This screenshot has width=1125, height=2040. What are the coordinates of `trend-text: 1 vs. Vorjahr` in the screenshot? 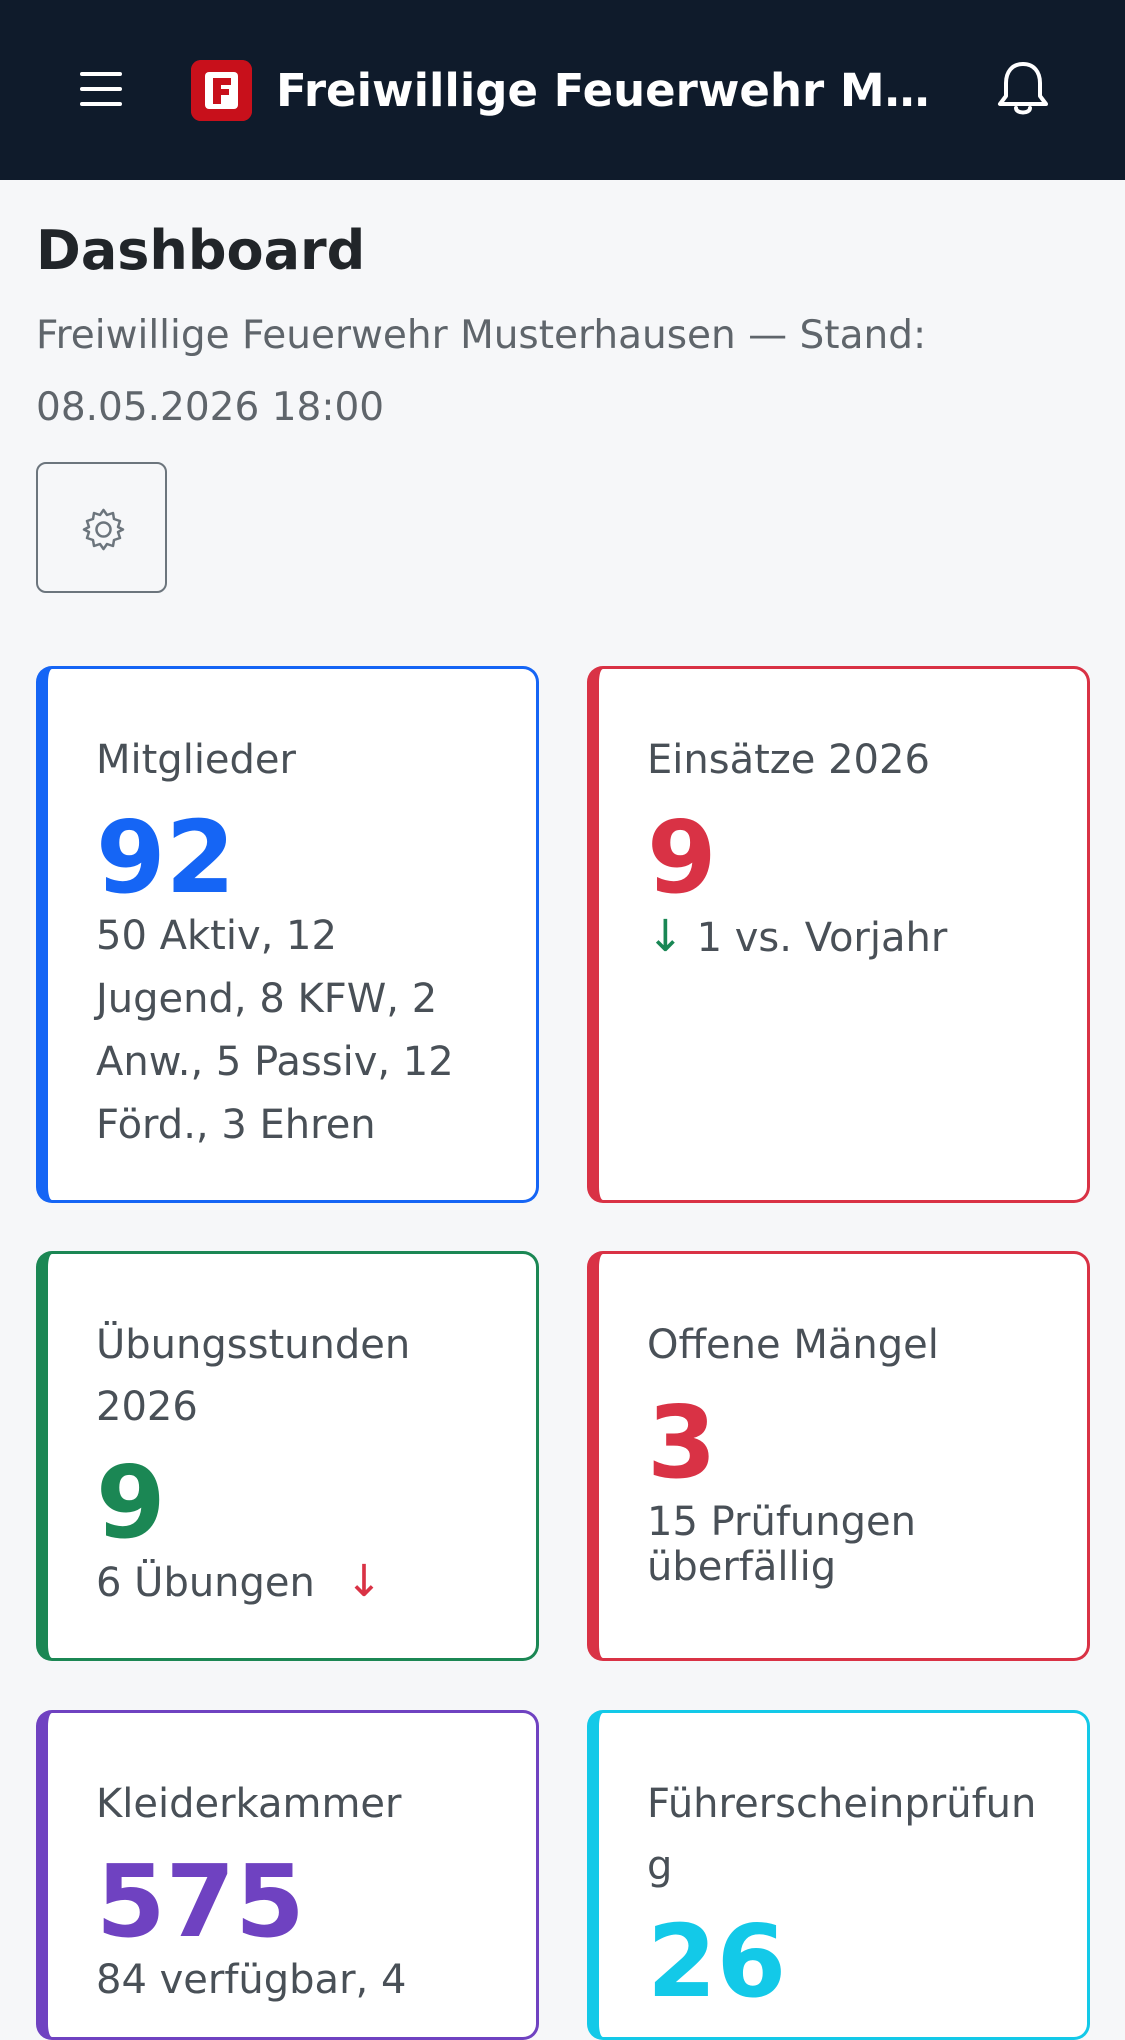 It's located at (822, 938).